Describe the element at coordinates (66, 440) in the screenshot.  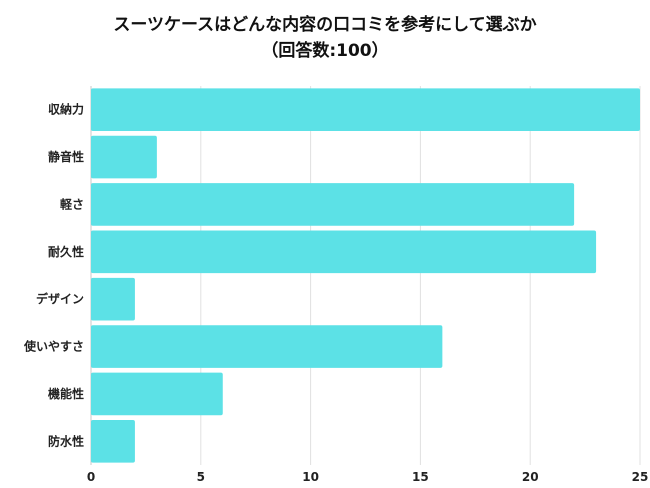
I see `category-label: 防水性` at that location.